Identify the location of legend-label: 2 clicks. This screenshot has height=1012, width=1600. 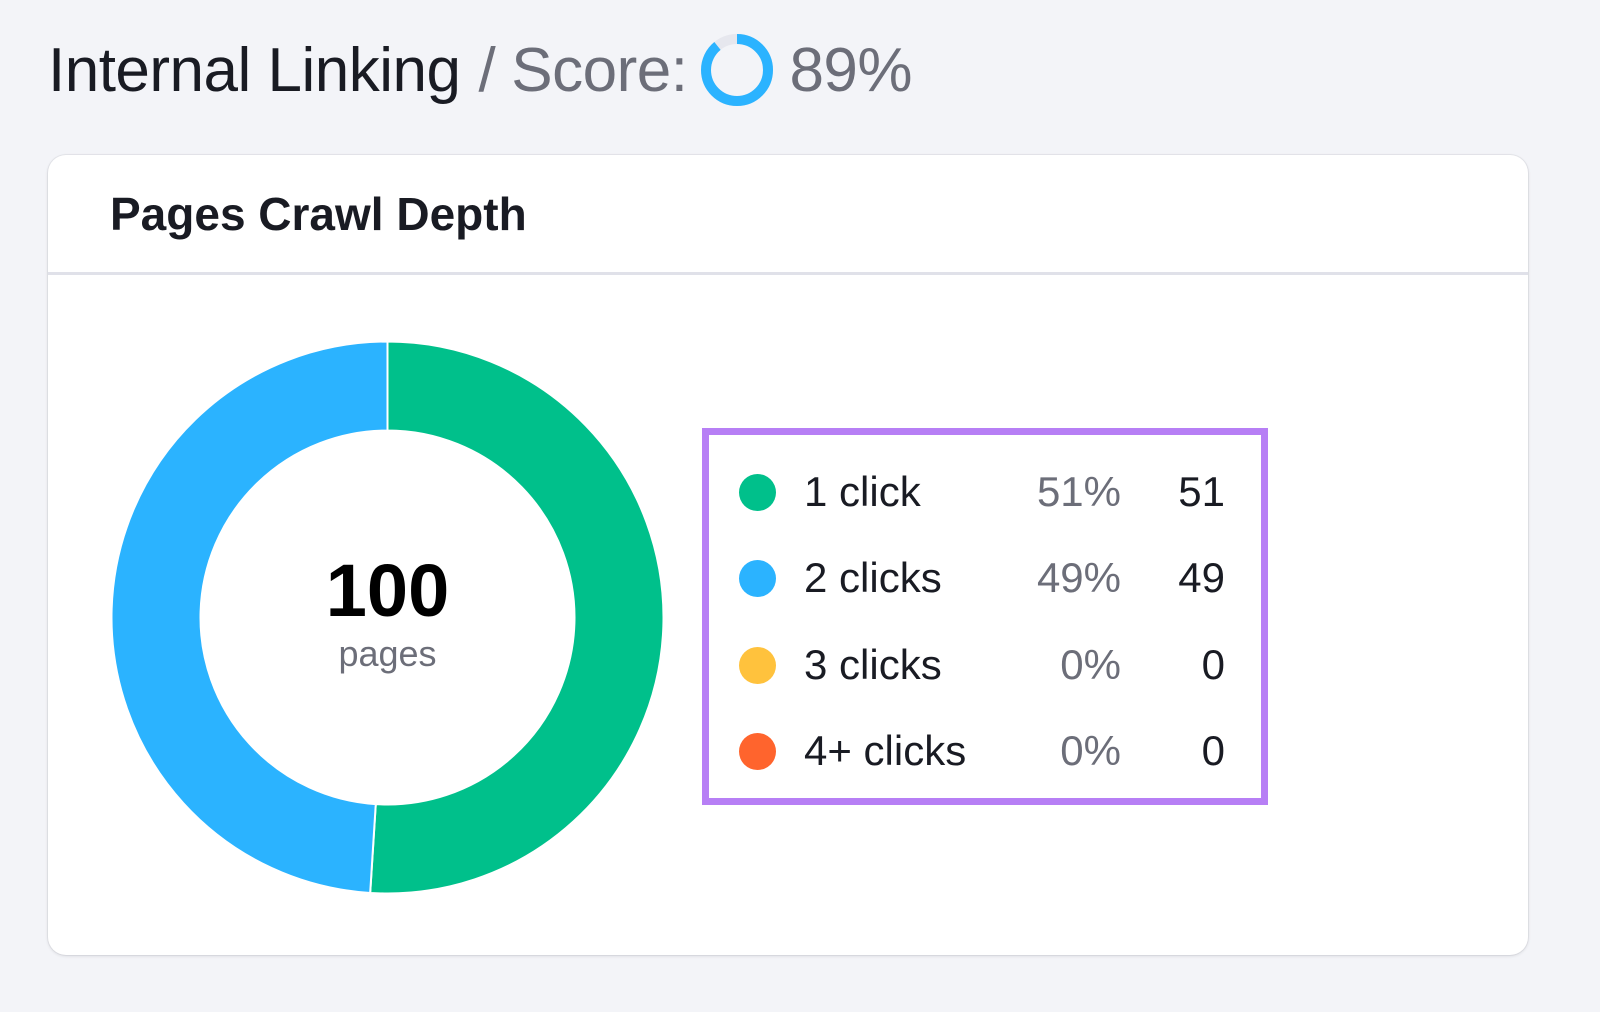
(873, 577).